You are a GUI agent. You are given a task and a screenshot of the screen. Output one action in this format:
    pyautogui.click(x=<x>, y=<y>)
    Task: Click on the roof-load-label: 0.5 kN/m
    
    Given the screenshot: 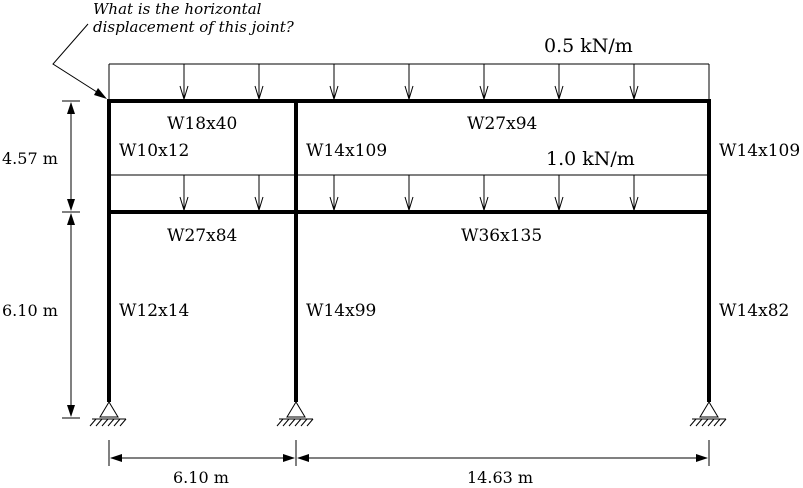 What is the action you would take?
    pyautogui.click(x=588, y=46)
    